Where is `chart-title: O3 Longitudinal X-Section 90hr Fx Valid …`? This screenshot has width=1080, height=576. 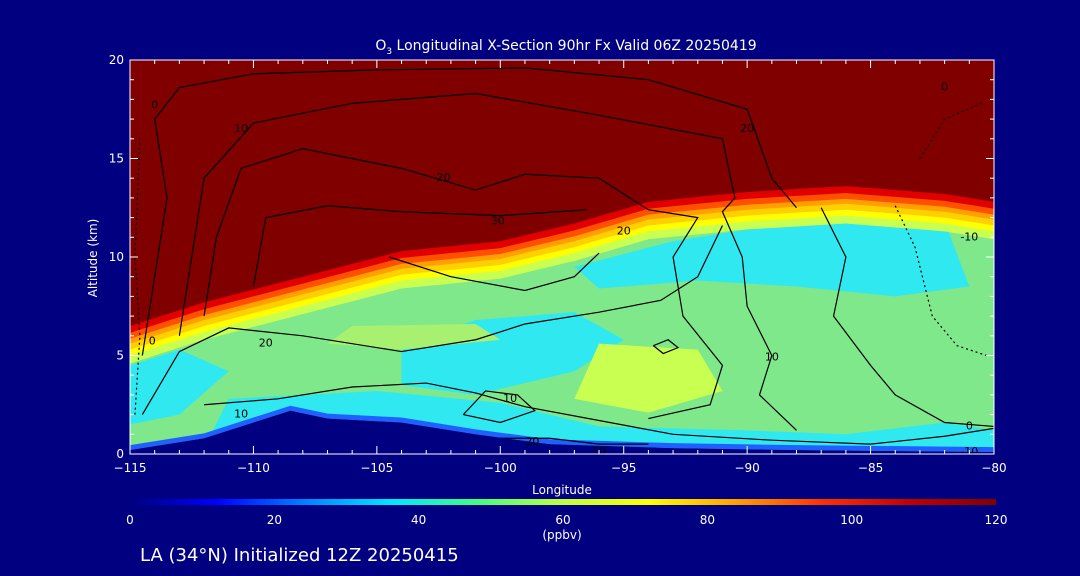 chart-title: O3 Longitudinal X-Section 90hr Fx Valid … is located at coordinates (565, 47).